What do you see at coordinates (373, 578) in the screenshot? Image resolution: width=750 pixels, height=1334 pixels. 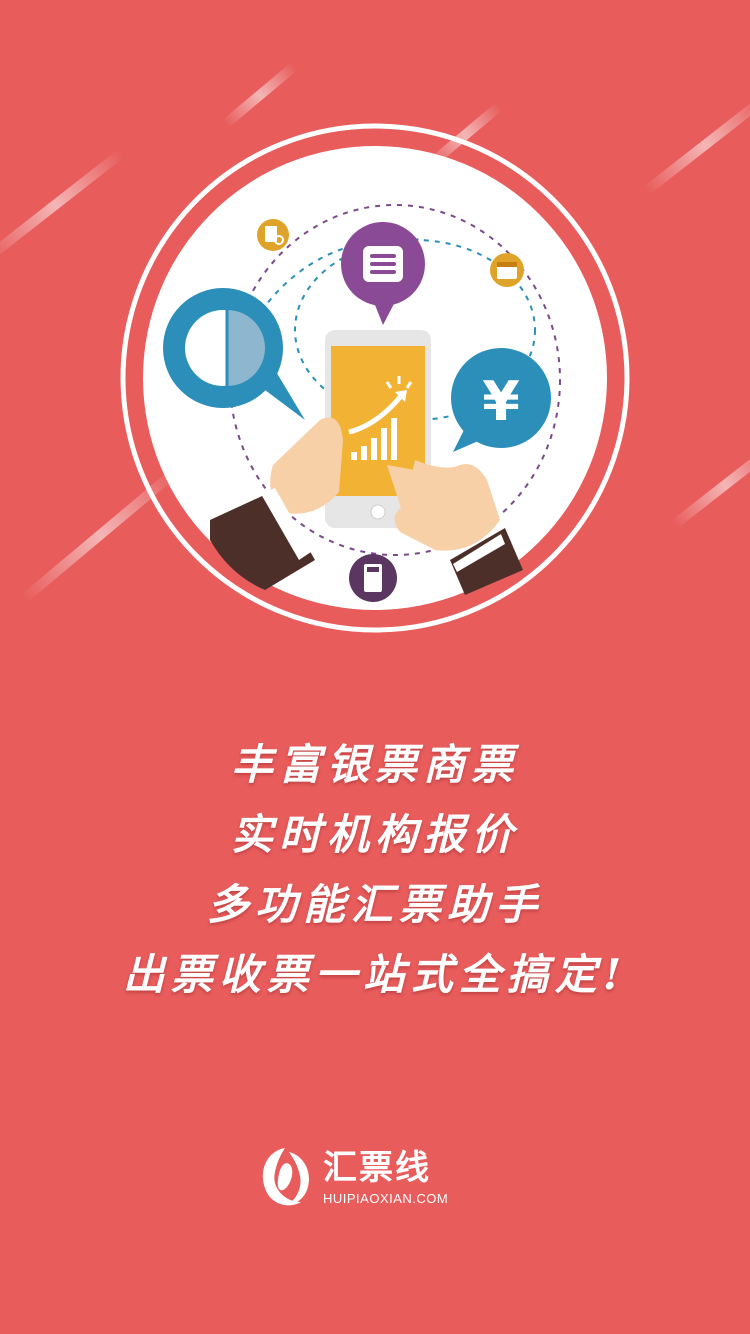 I see `calculator-icon` at bounding box center [373, 578].